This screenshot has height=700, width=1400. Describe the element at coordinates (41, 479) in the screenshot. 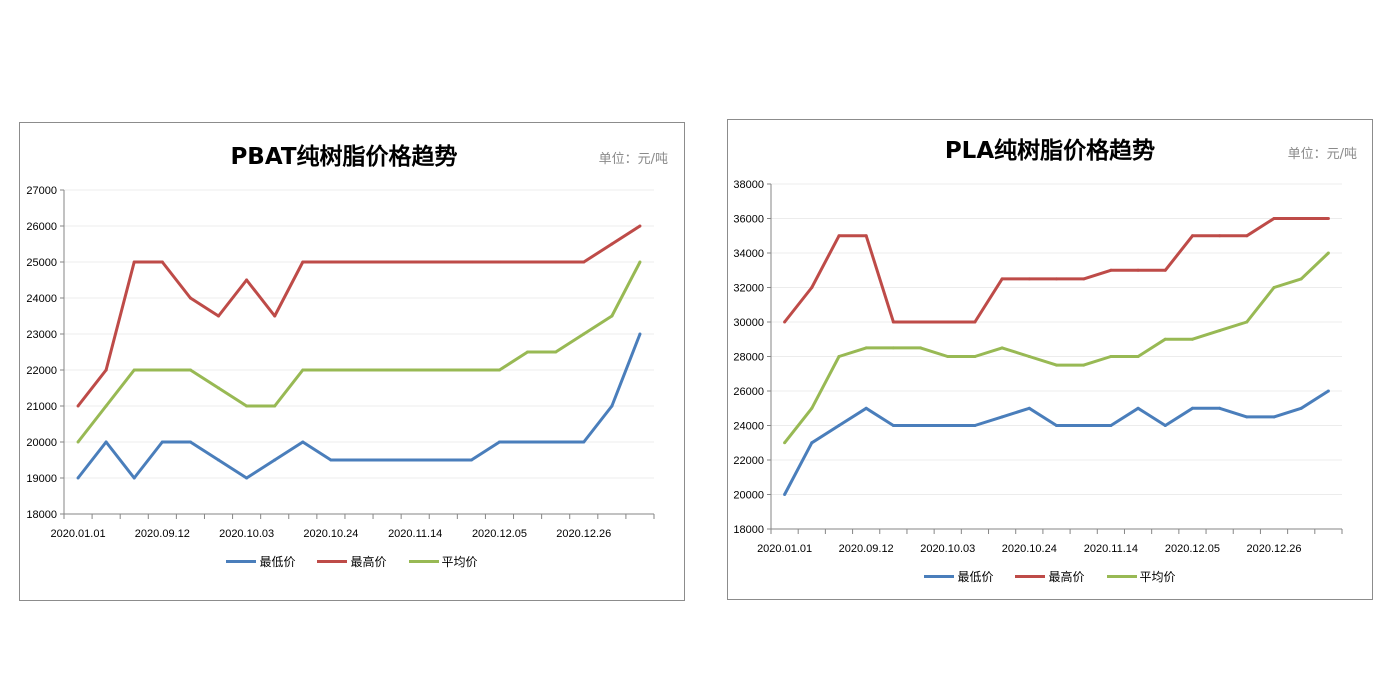

I see `y-tick-label: 19000` at that location.